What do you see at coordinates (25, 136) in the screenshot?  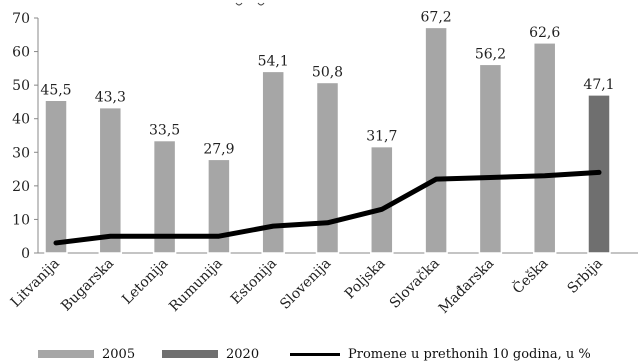 I see `y-axis-ticks: 0 10 20 30 40 50 60 70` at bounding box center [25, 136].